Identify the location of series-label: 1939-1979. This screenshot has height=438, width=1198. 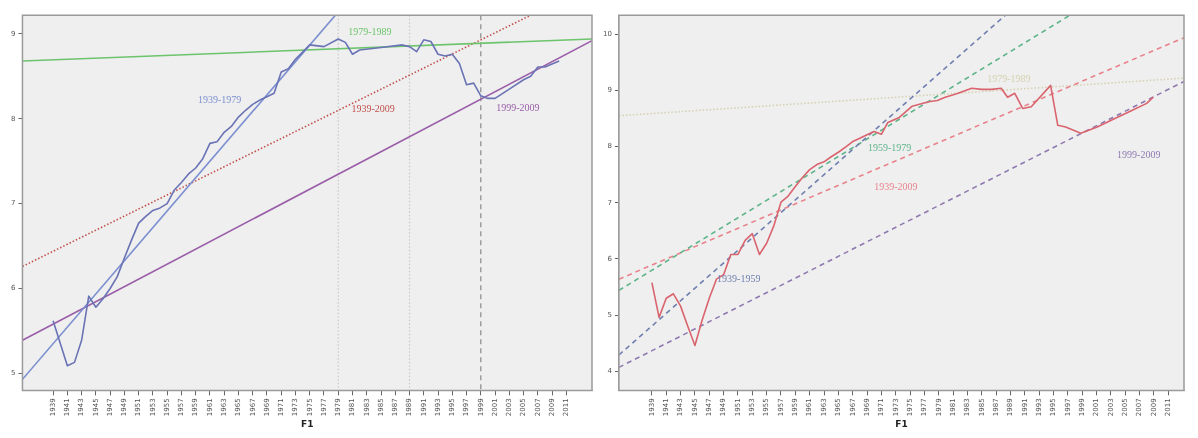
(219, 99).